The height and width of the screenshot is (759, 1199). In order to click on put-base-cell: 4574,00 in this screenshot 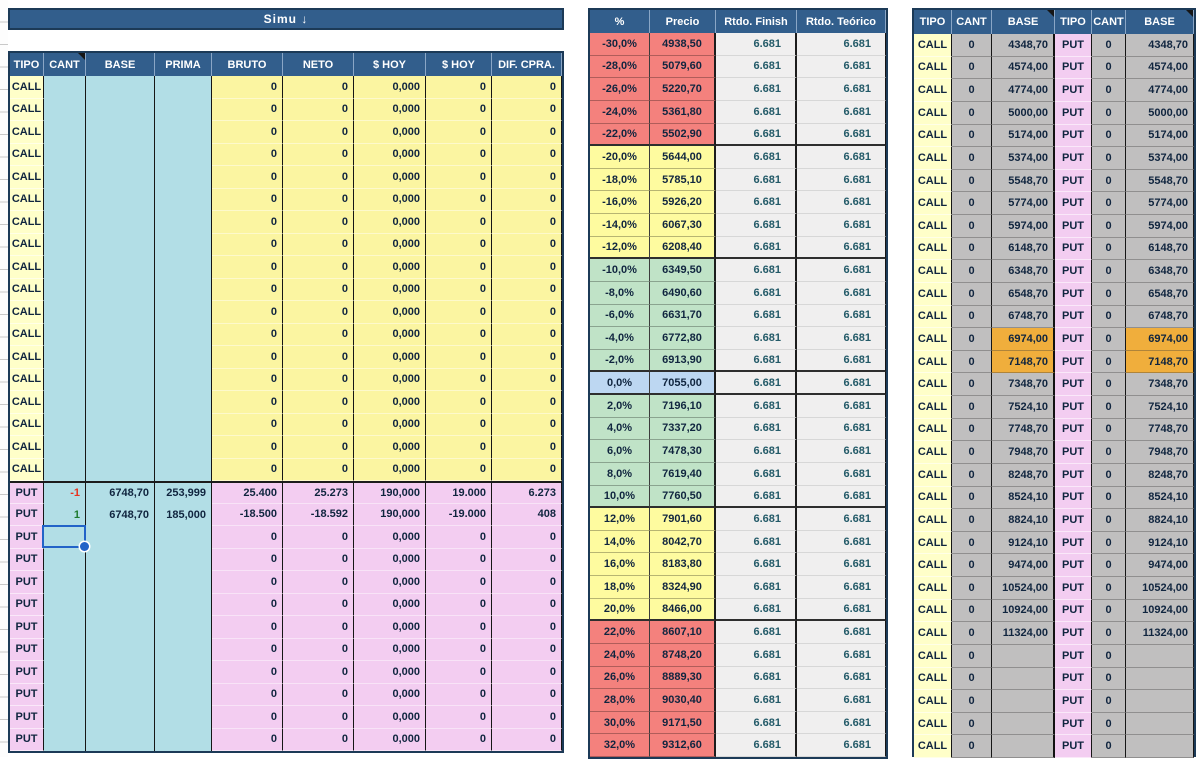, I will do `click(1160, 68)`.